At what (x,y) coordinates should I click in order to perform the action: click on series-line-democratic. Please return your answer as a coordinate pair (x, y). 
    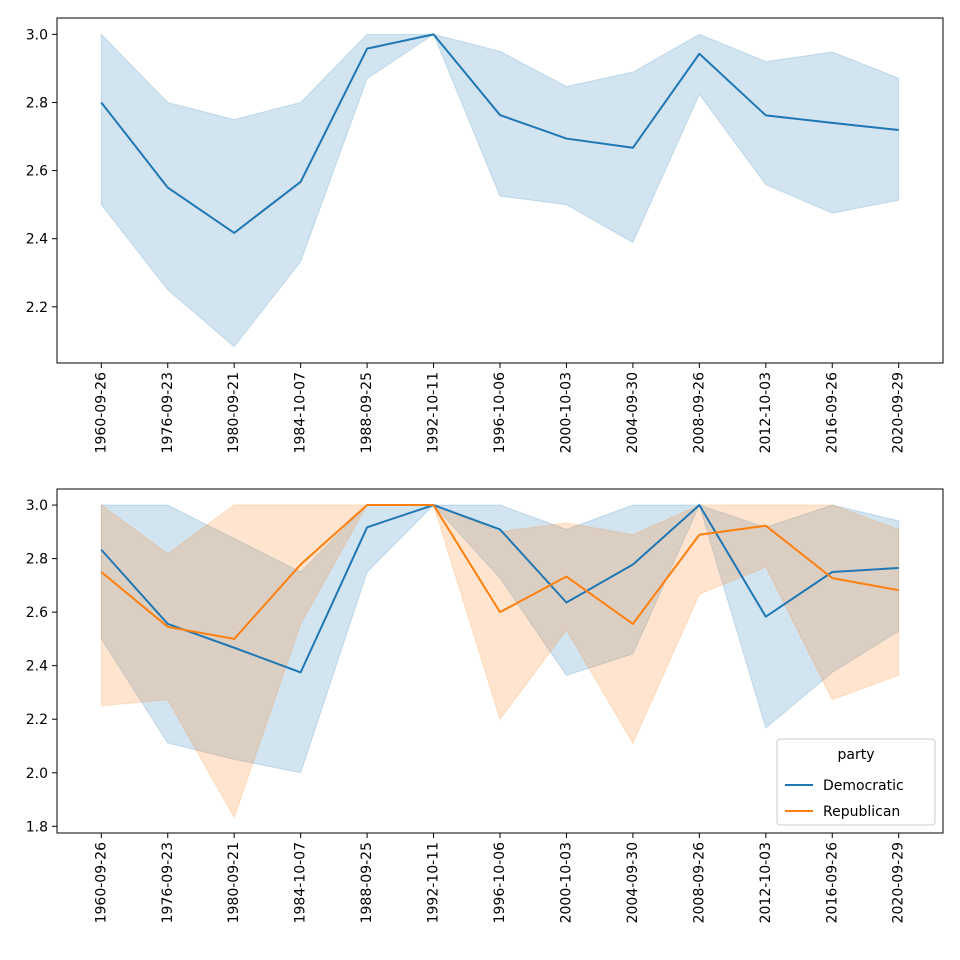
    Looking at the image, I should click on (499, 589).